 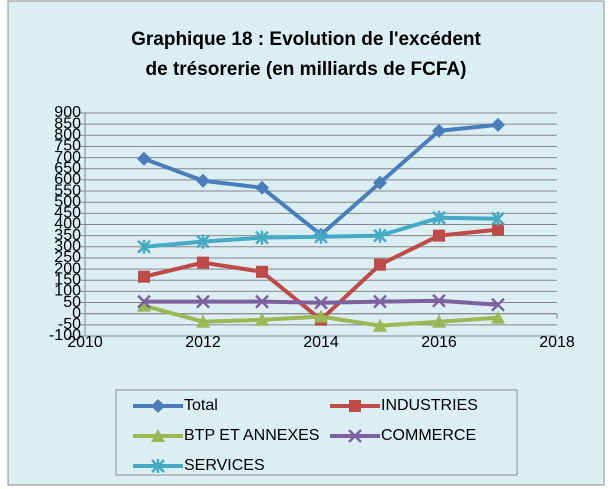 What do you see at coordinates (85, 342) in the screenshot?
I see `x-tick-label: 2010` at bounding box center [85, 342].